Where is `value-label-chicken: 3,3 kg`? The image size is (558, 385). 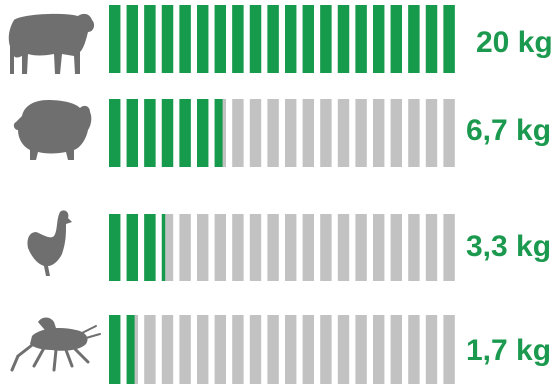
value-label-chicken: 3,3 kg is located at coordinates (509, 246).